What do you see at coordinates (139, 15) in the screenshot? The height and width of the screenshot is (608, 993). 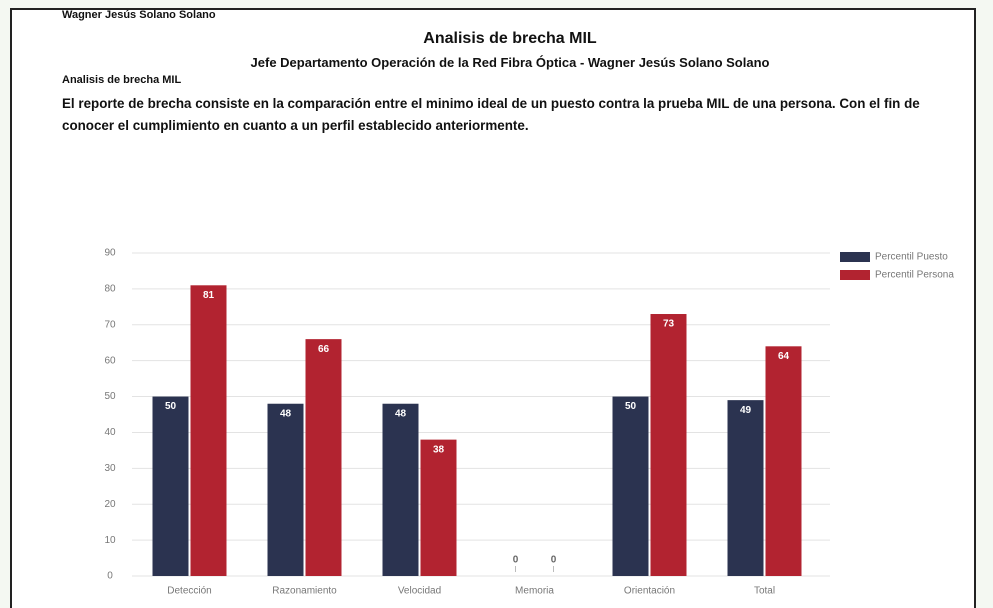 I see `person-name: Wagner Jesús Solano Solano` at bounding box center [139, 15].